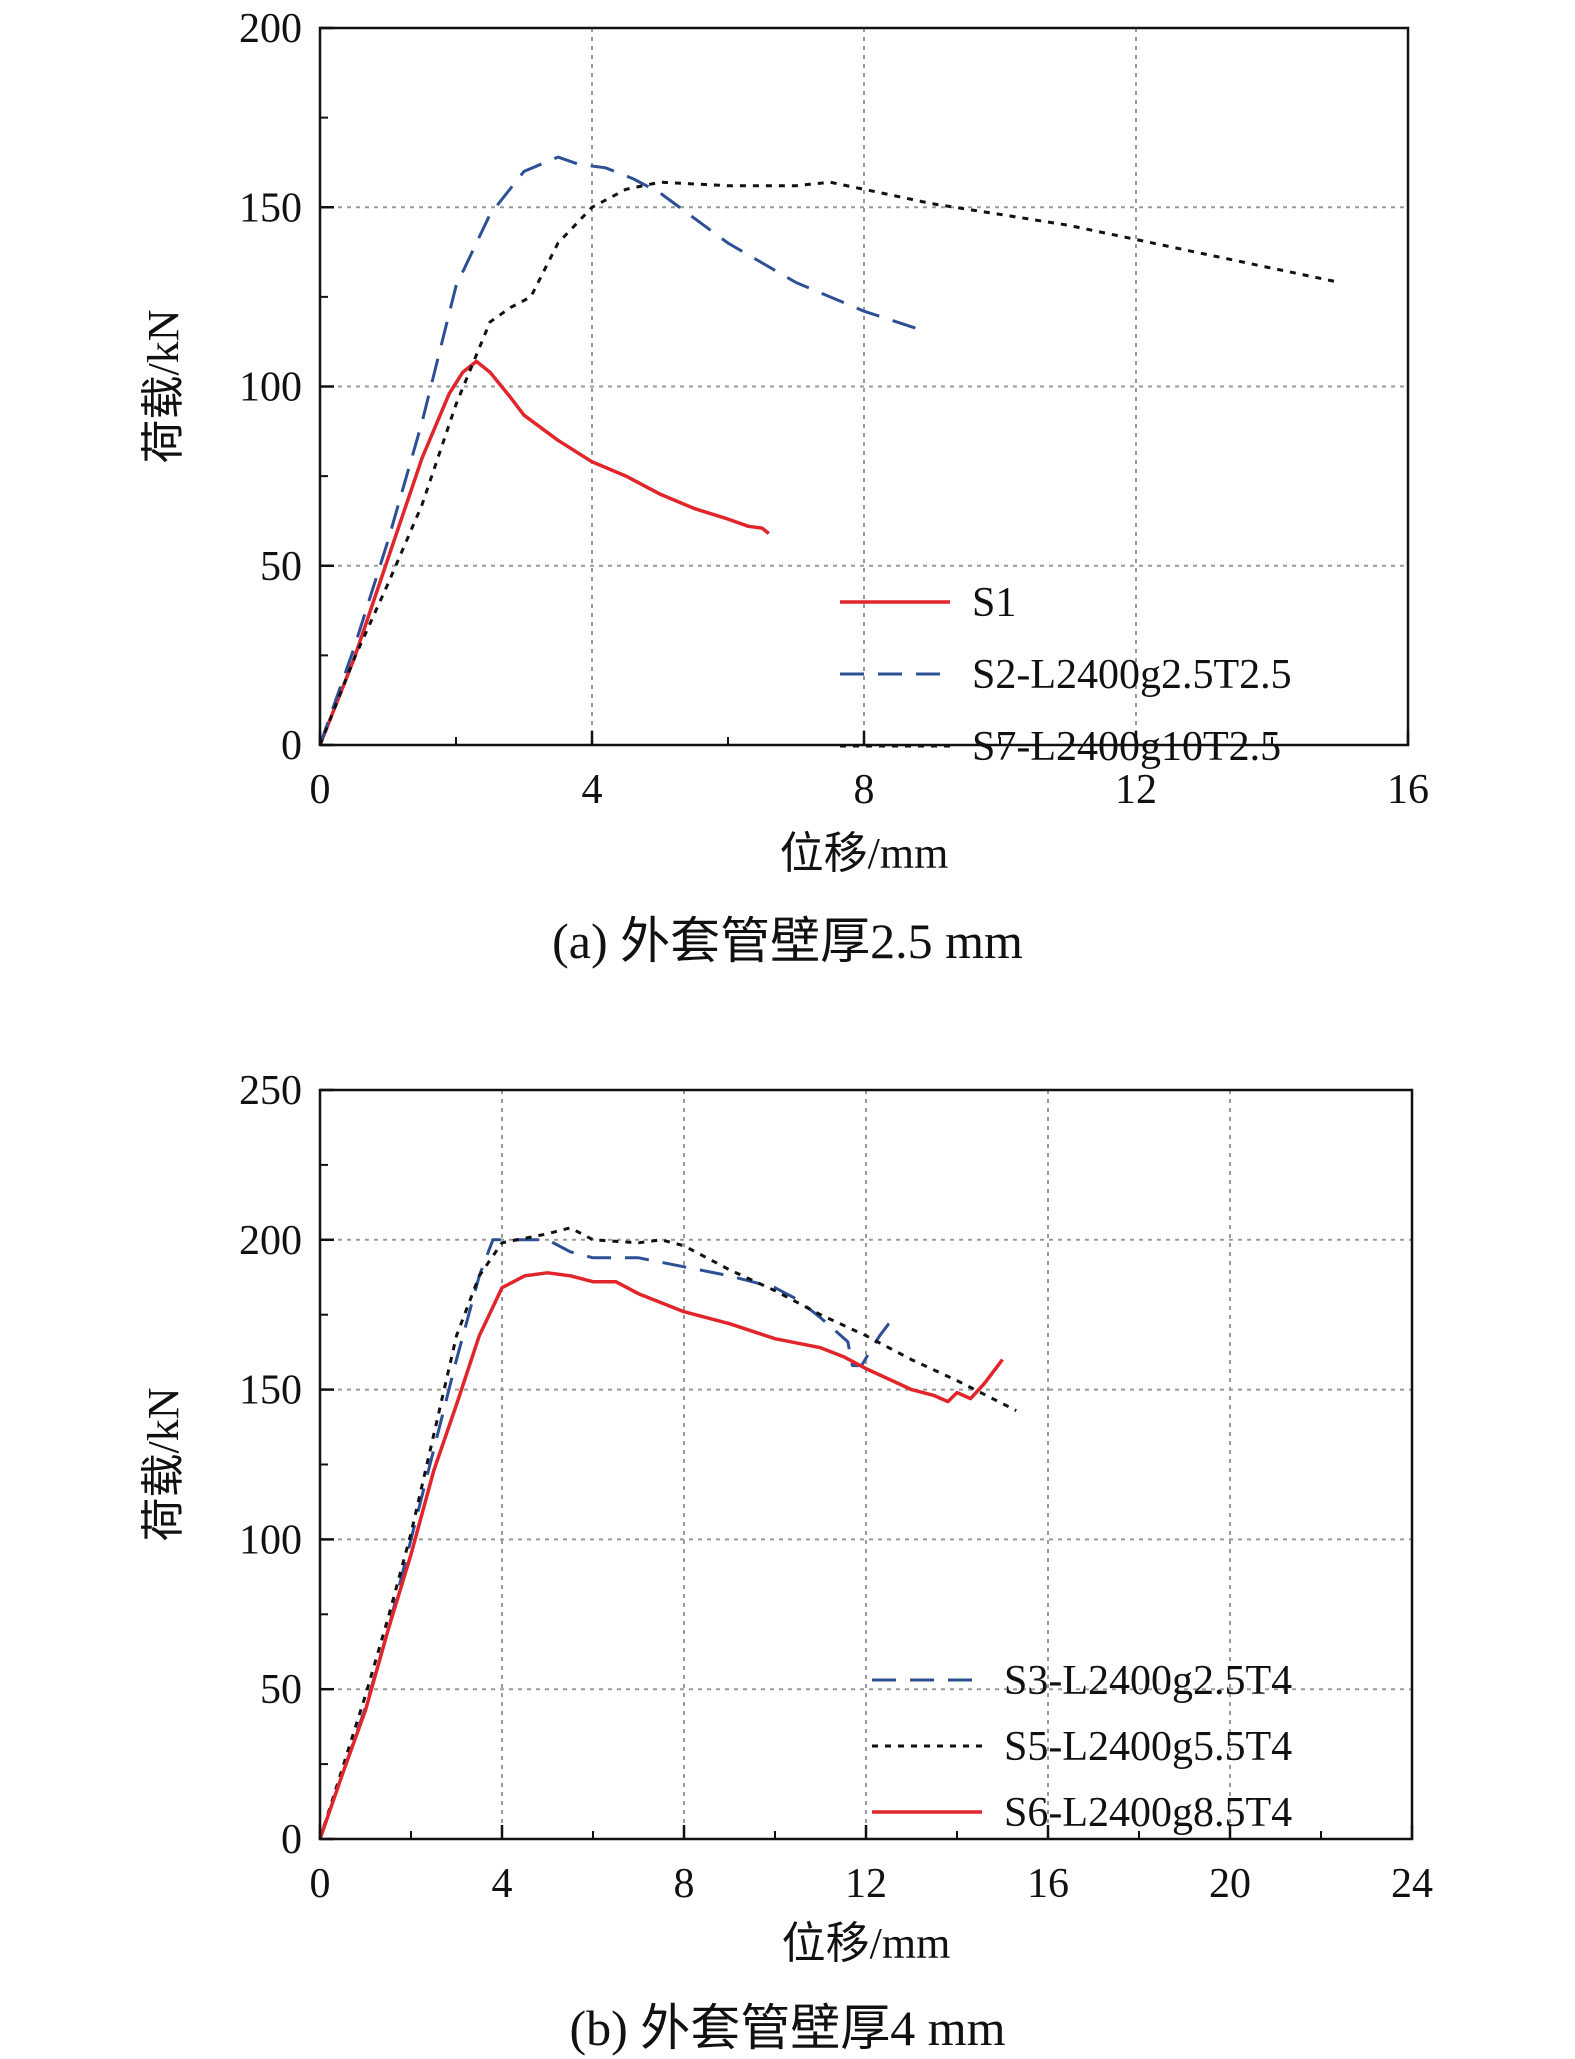 This screenshot has height=2059, width=1575. What do you see at coordinates (1126, 747) in the screenshot?
I see `legend-label-3: S7-L2400g10T2.5` at bounding box center [1126, 747].